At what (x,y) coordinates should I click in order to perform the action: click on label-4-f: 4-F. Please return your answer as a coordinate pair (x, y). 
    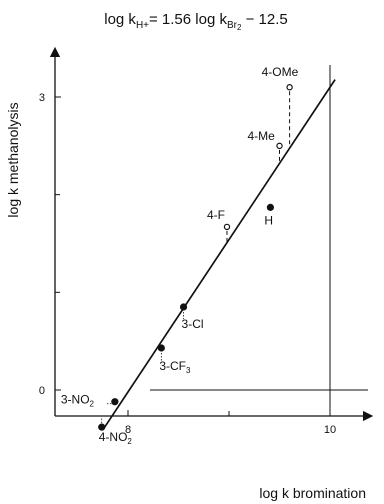
    Looking at the image, I should click on (216, 215).